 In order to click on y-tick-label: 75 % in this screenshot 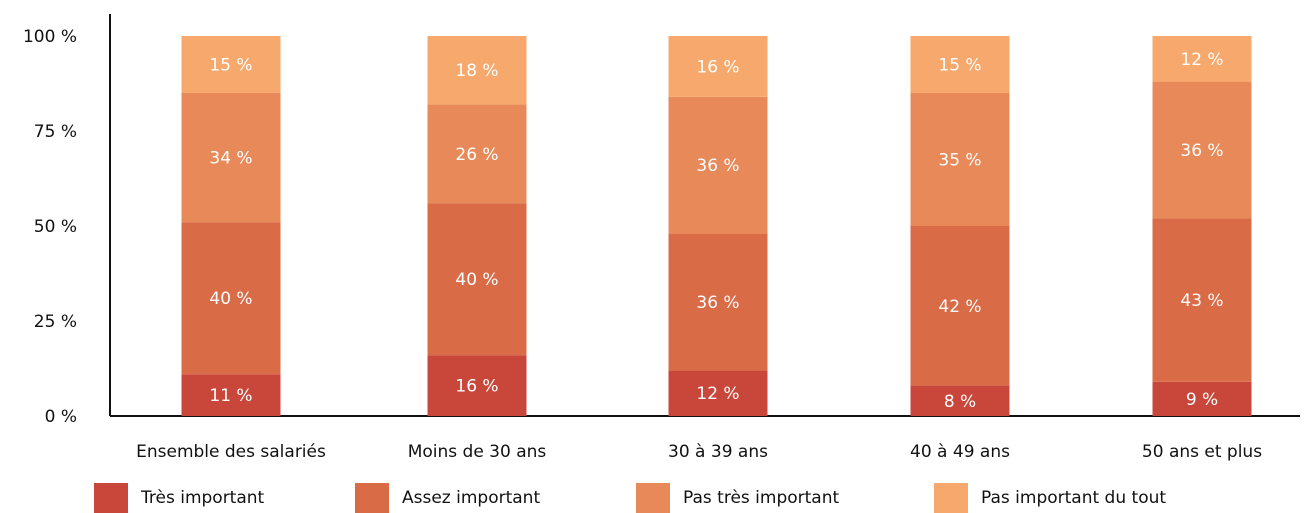, I will do `click(55, 132)`.